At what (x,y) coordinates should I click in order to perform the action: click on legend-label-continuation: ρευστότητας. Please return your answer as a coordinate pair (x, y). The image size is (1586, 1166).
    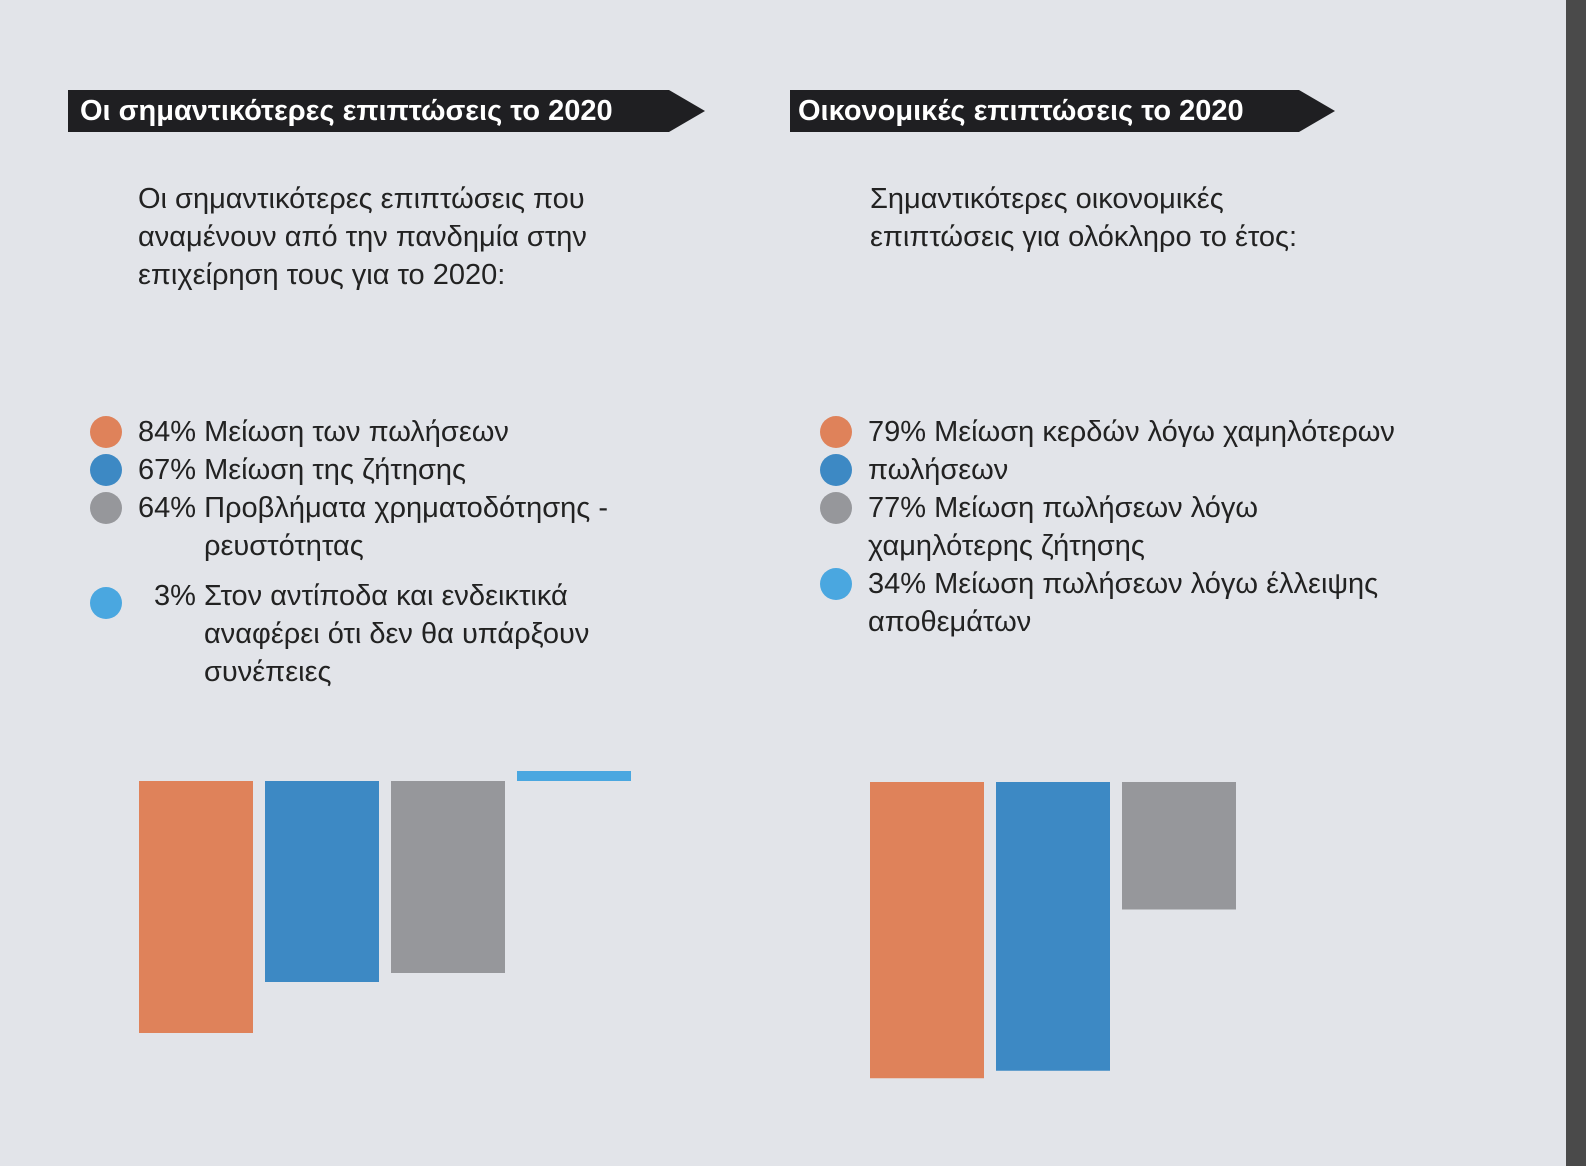
    Looking at the image, I should click on (284, 546).